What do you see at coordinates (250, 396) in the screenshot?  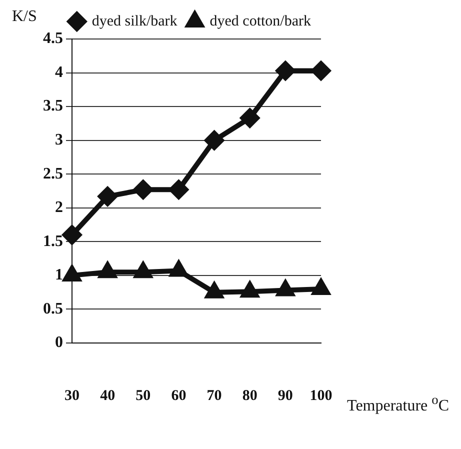 I see `x-tick-label: 80` at bounding box center [250, 396].